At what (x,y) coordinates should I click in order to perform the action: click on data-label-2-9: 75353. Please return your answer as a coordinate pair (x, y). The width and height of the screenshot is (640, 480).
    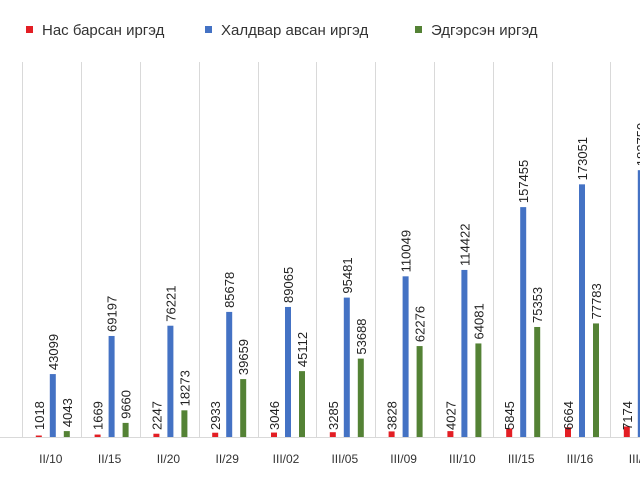
    Looking at the image, I should click on (537, 305).